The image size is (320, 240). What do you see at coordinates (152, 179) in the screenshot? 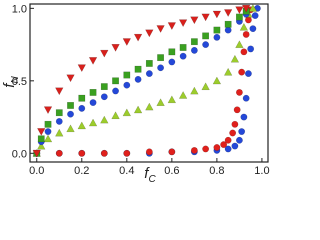
I see `x-label-sub: C` at bounding box center [152, 179].